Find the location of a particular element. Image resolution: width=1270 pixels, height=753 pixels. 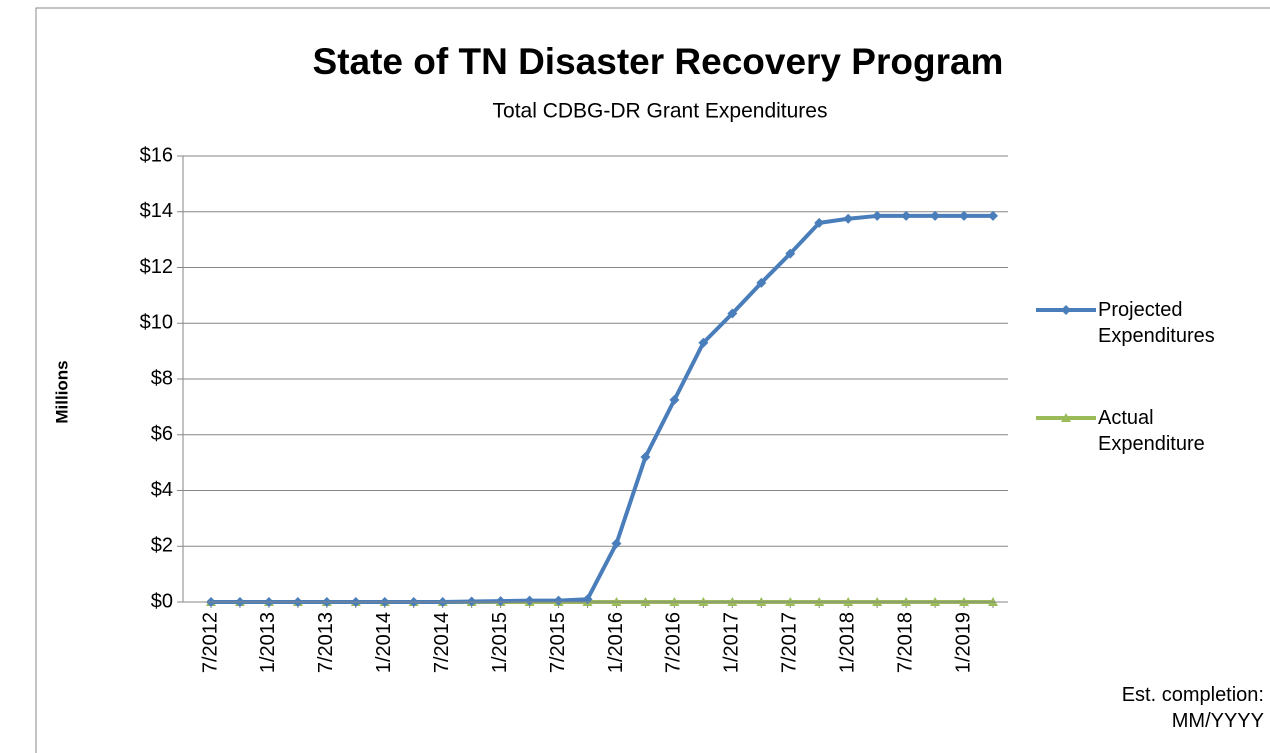

x-tick-label: 1/2013 is located at coordinates (268, 642).